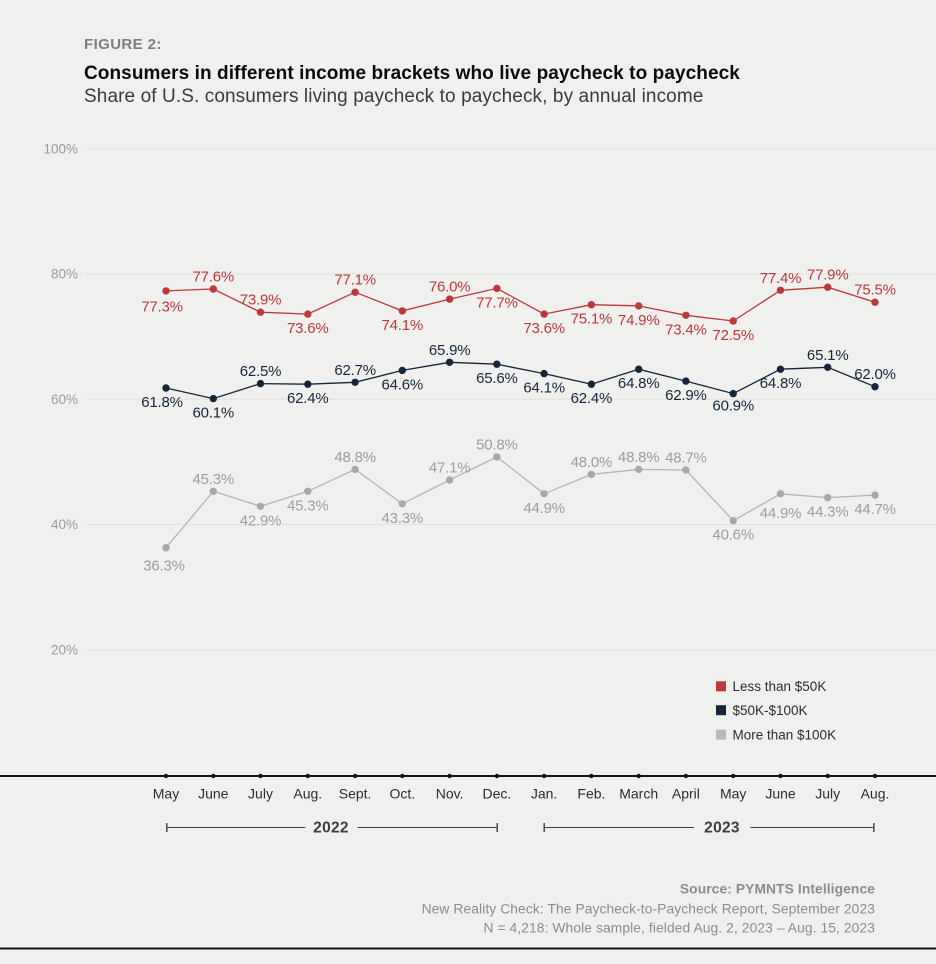 This screenshot has width=936, height=964. What do you see at coordinates (497, 302) in the screenshot?
I see `svg-text: 77.7%` at bounding box center [497, 302].